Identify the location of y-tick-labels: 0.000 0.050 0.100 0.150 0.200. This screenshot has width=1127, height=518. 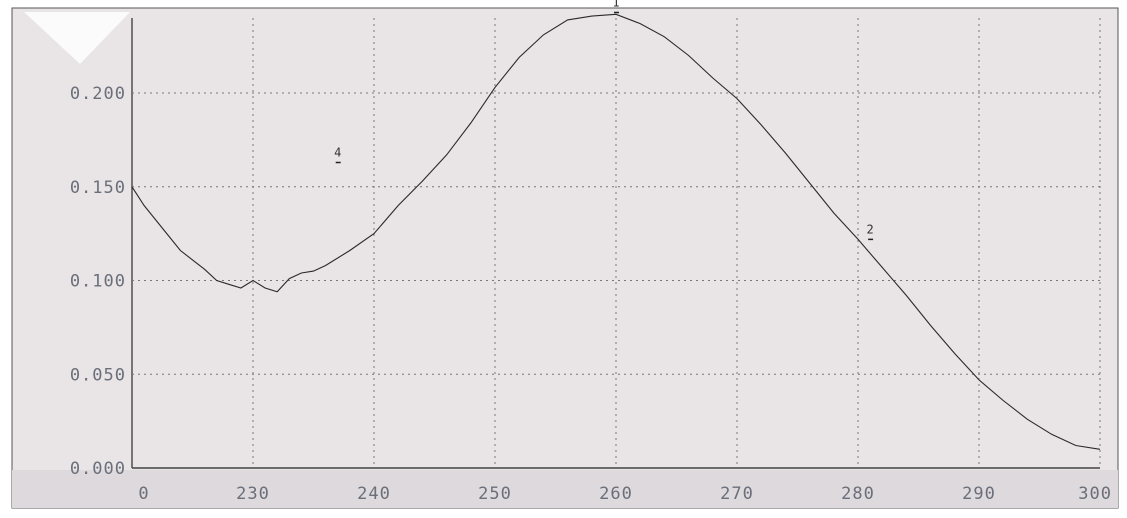
(98, 281).